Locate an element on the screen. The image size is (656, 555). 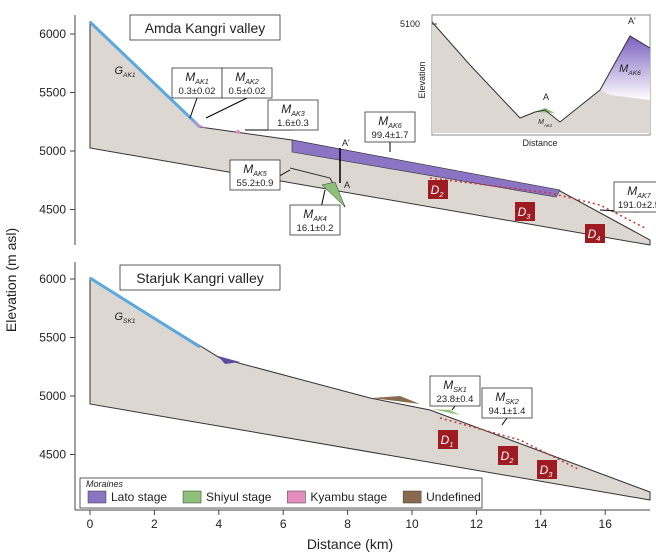
x-tick-label: 4 is located at coordinates (218, 524).